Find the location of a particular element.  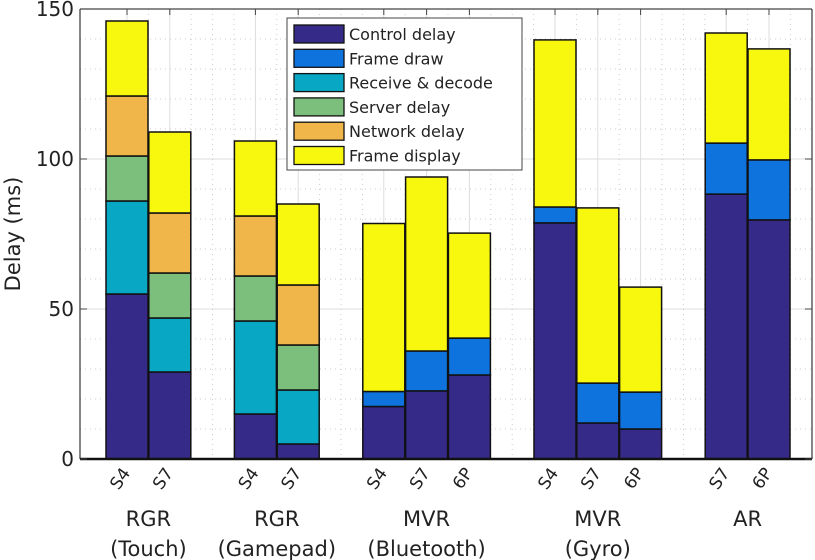

bar-mvr-gyro-s7 is located at coordinates (598, 333).